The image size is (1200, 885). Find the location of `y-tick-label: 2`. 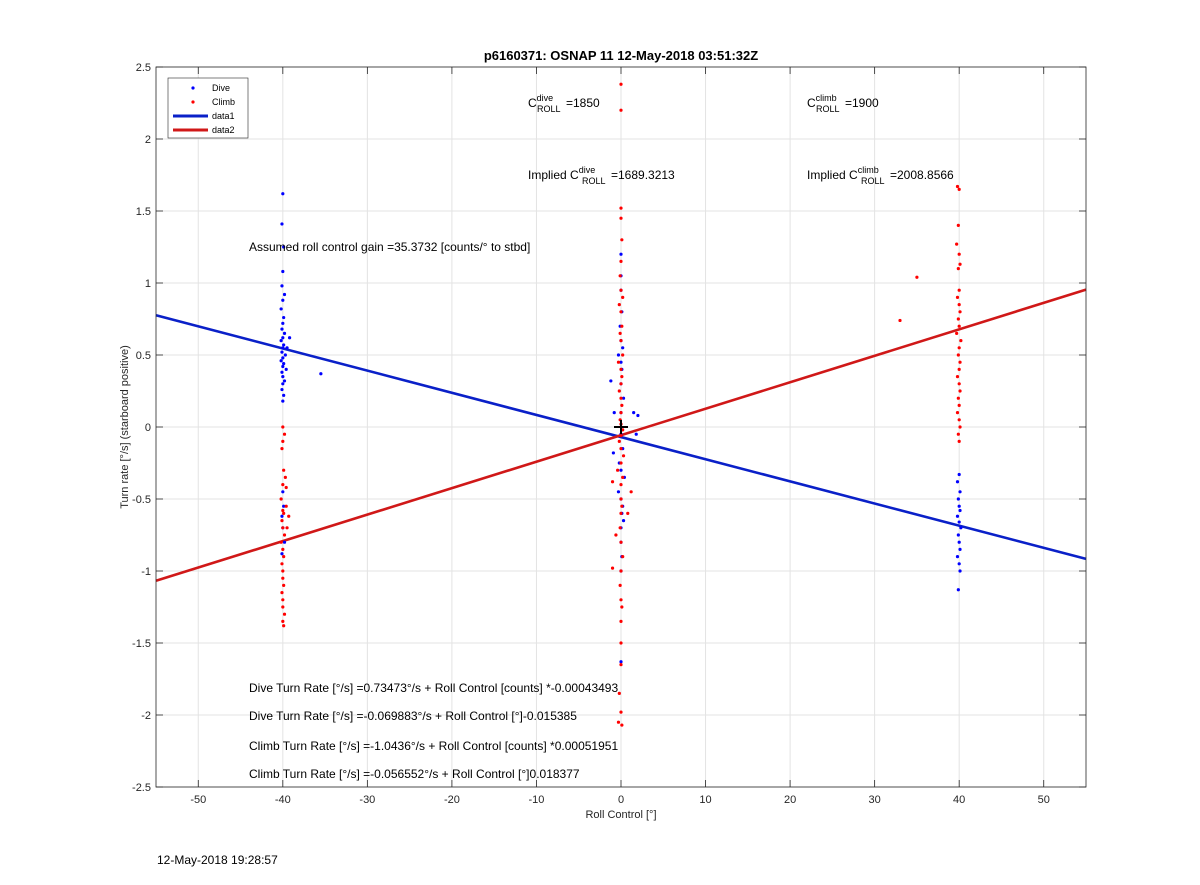

y-tick-label: 2 is located at coordinates (148, 140).